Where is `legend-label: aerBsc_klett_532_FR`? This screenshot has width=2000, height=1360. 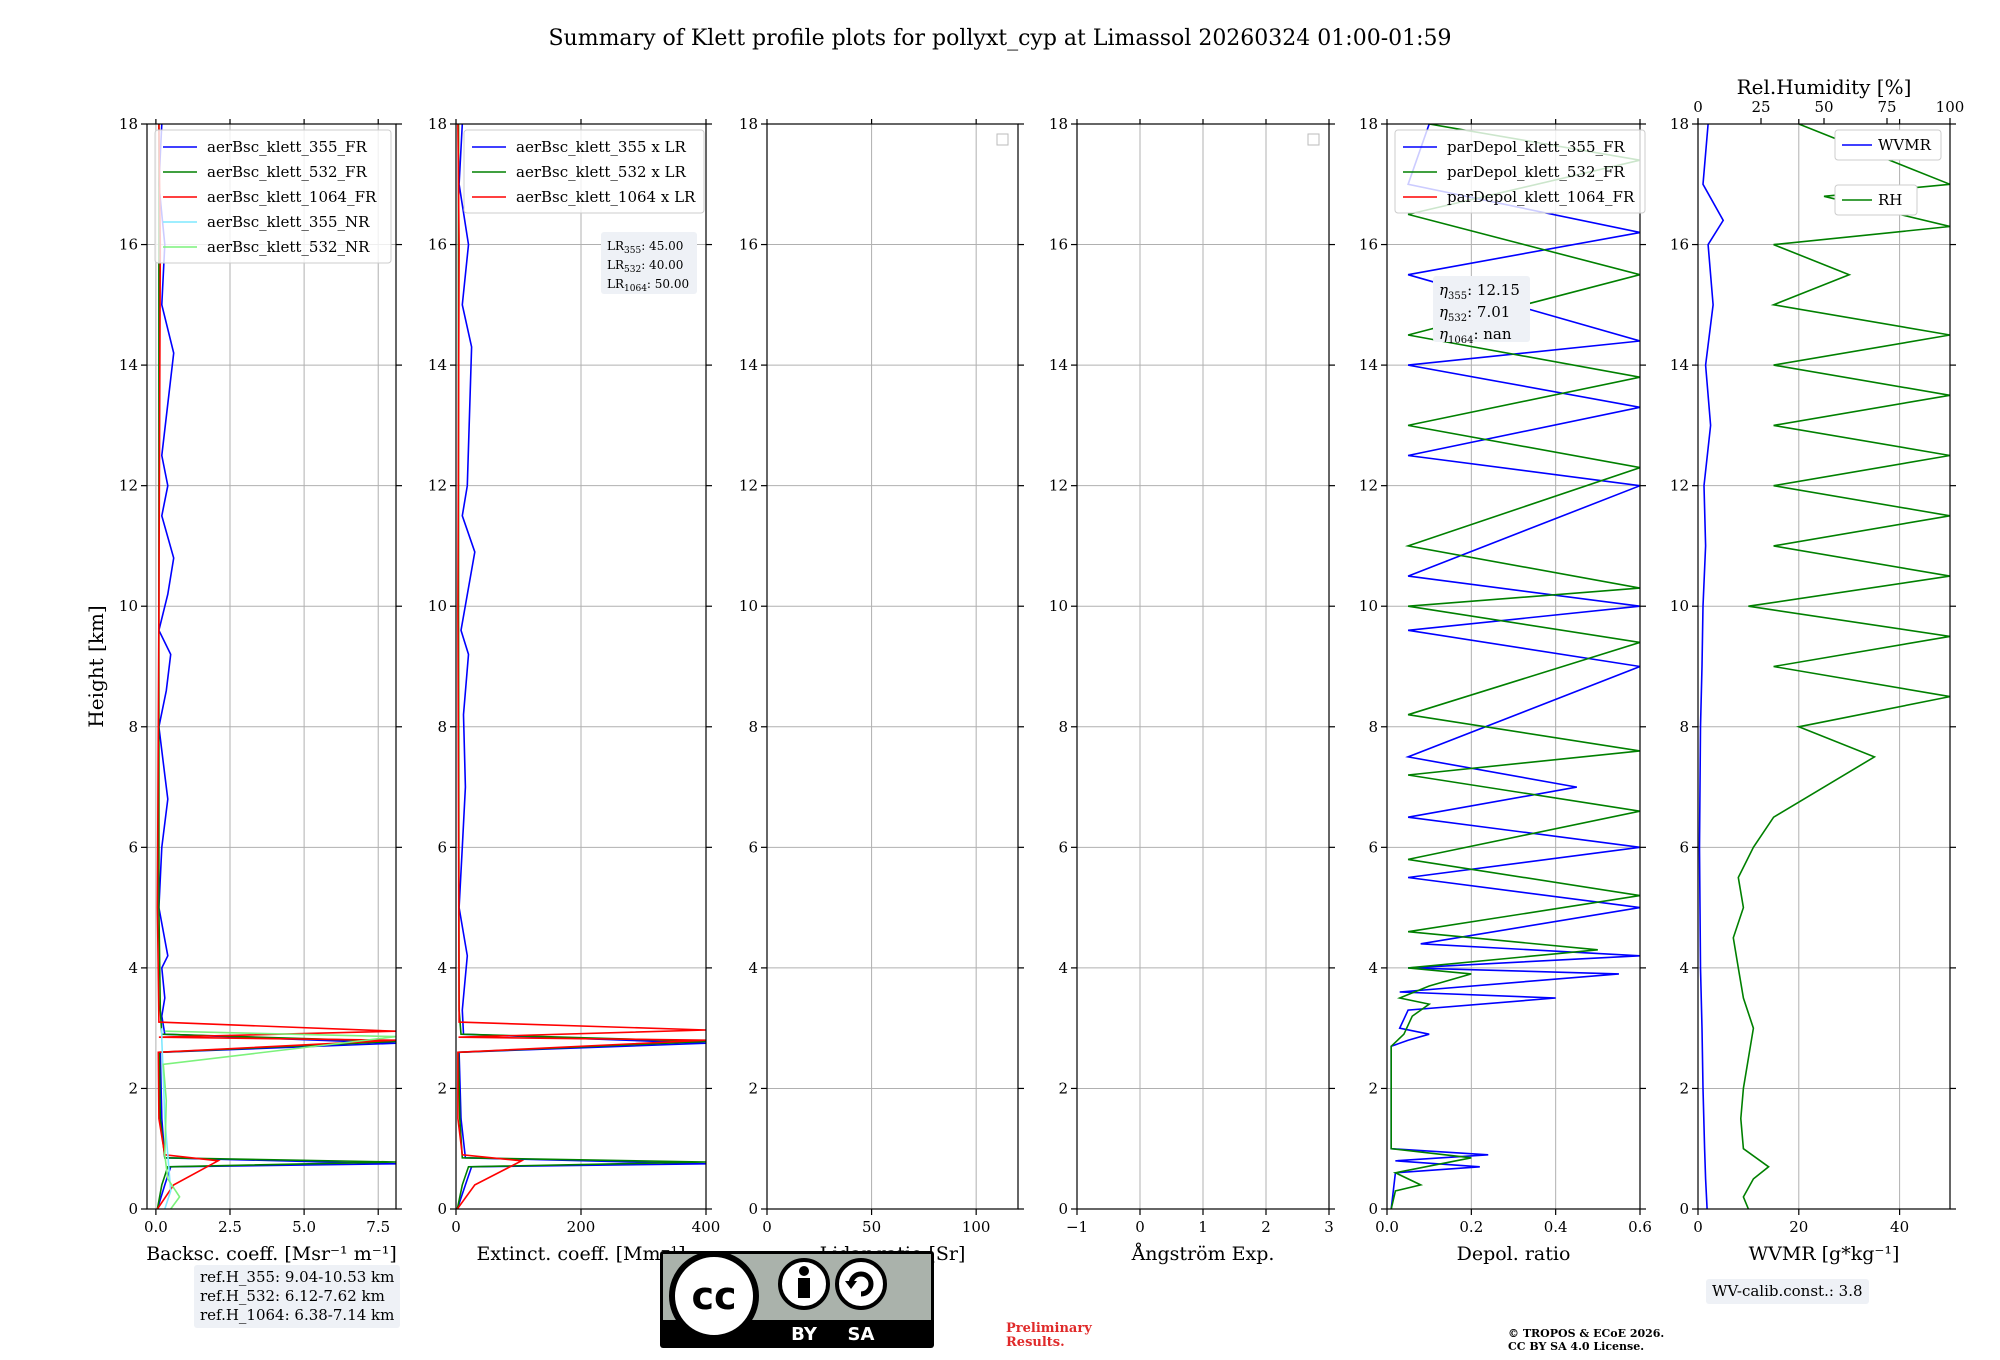 legend-label: aerBsc_klett_532_FR is located at coordinates (287, 172).